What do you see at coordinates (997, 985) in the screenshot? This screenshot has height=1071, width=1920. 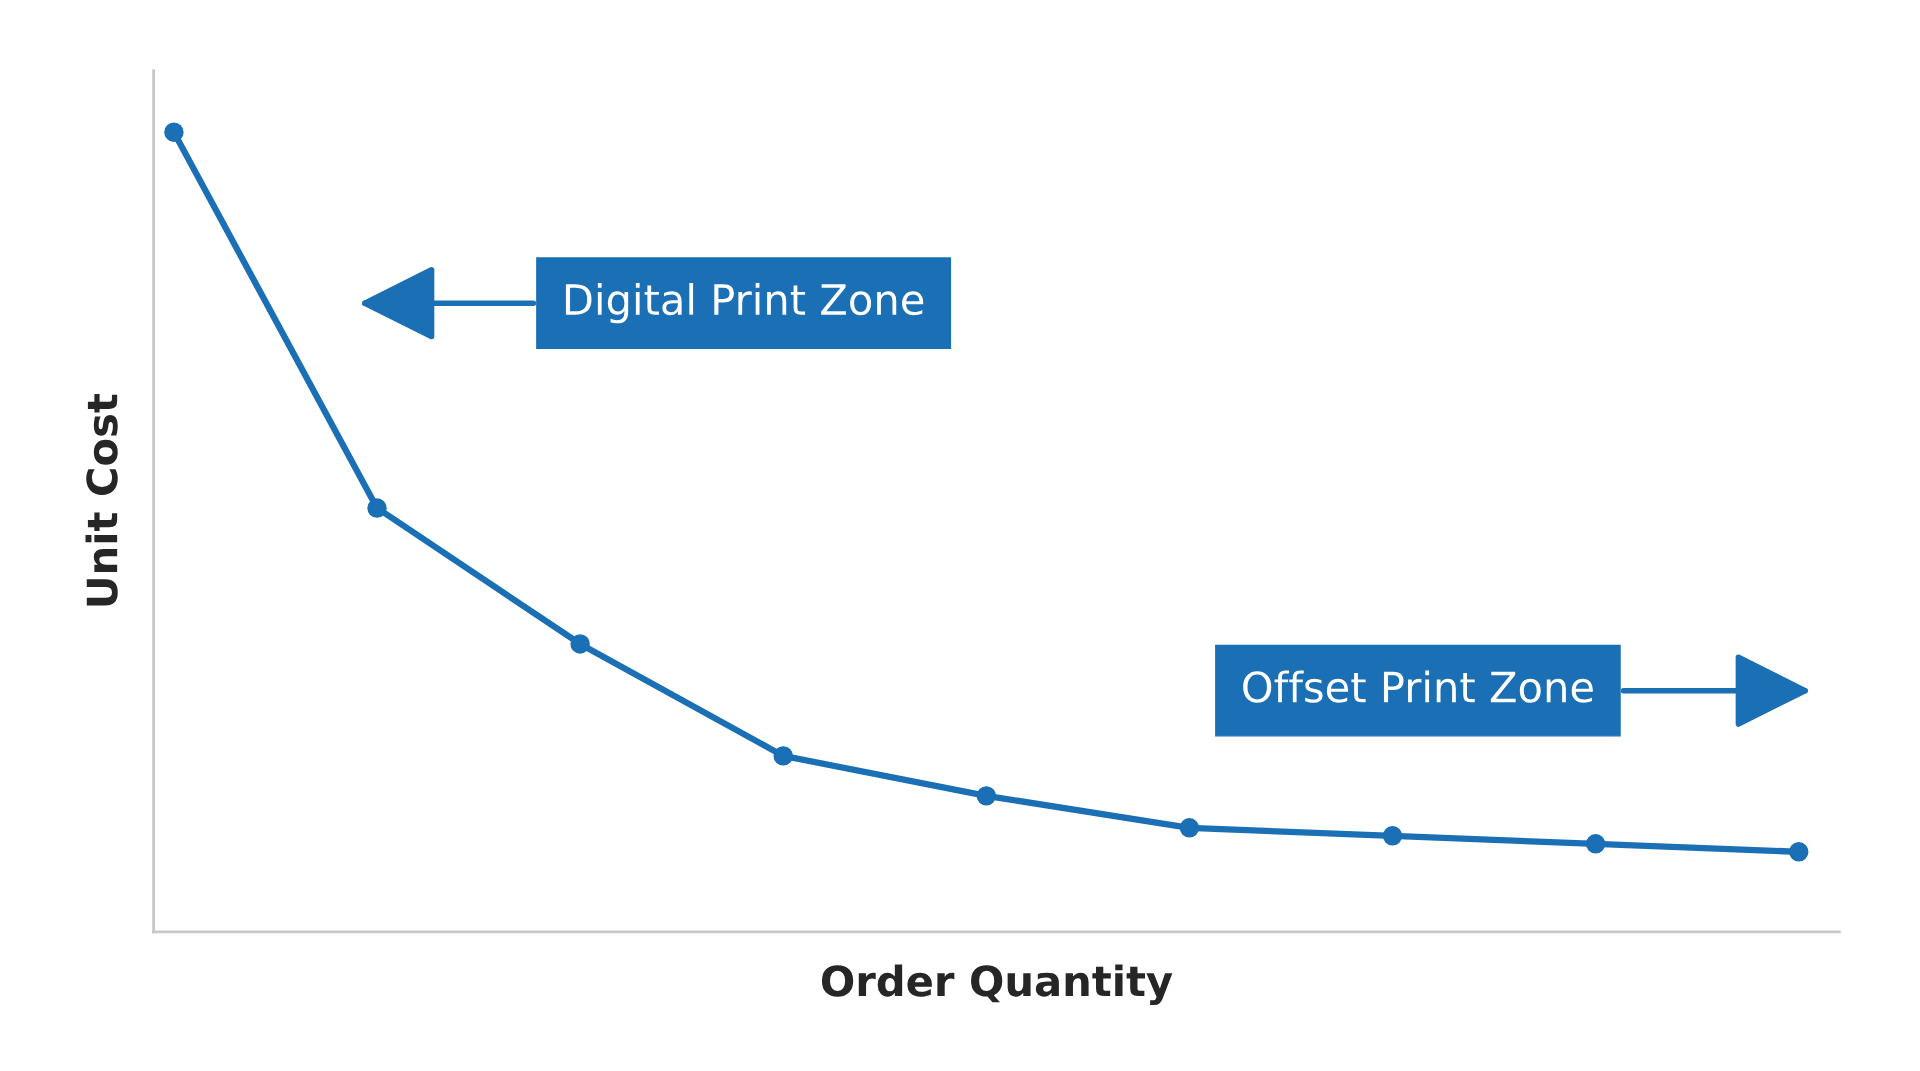 I see `x-axis-title: Order Quantity` at bounding box center [997, 985].